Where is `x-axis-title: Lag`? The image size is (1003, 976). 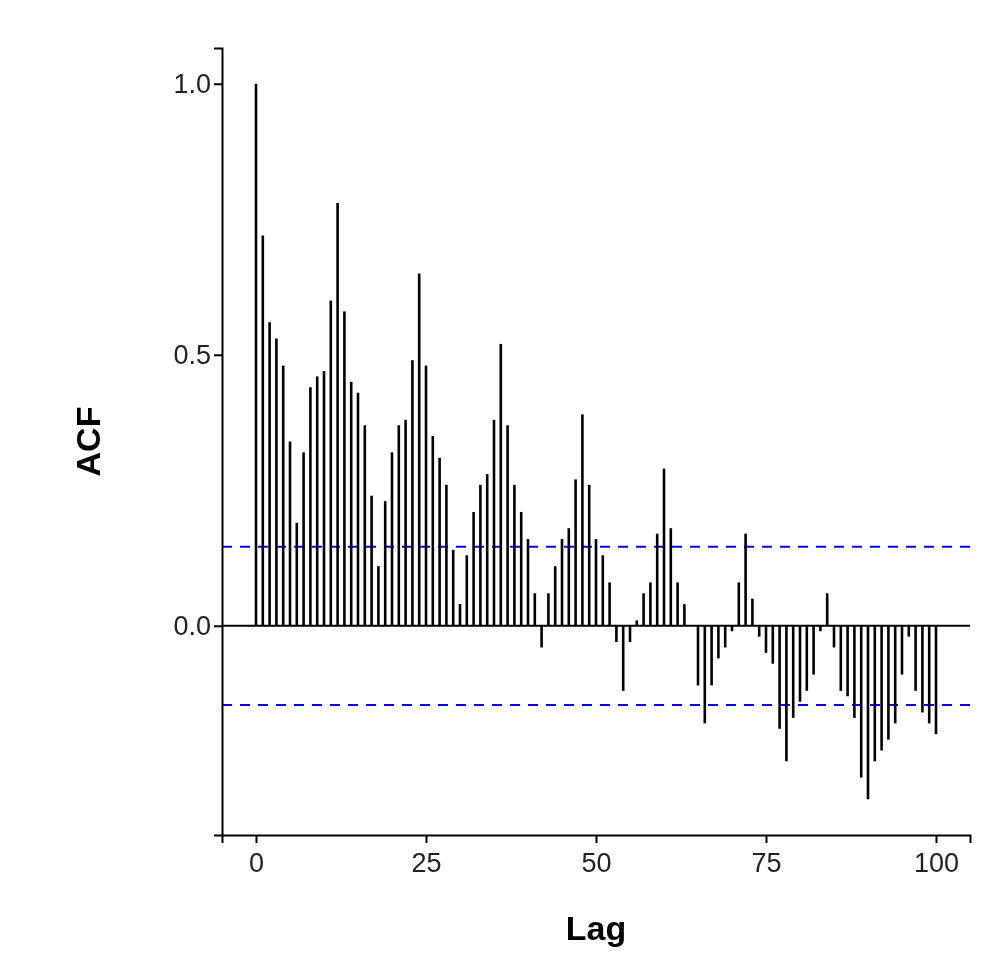
x-axis-title: Lag is located at coordinates (596, 928).